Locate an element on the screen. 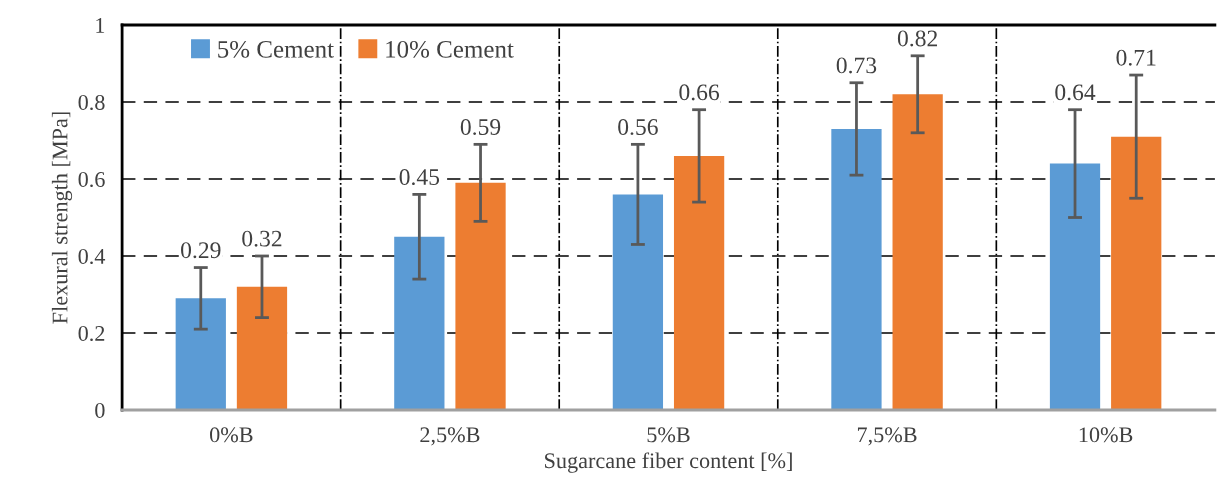 This screenshot has height=500, width=1221. data-label: 0.71 is located at coordinates (1136, 57).